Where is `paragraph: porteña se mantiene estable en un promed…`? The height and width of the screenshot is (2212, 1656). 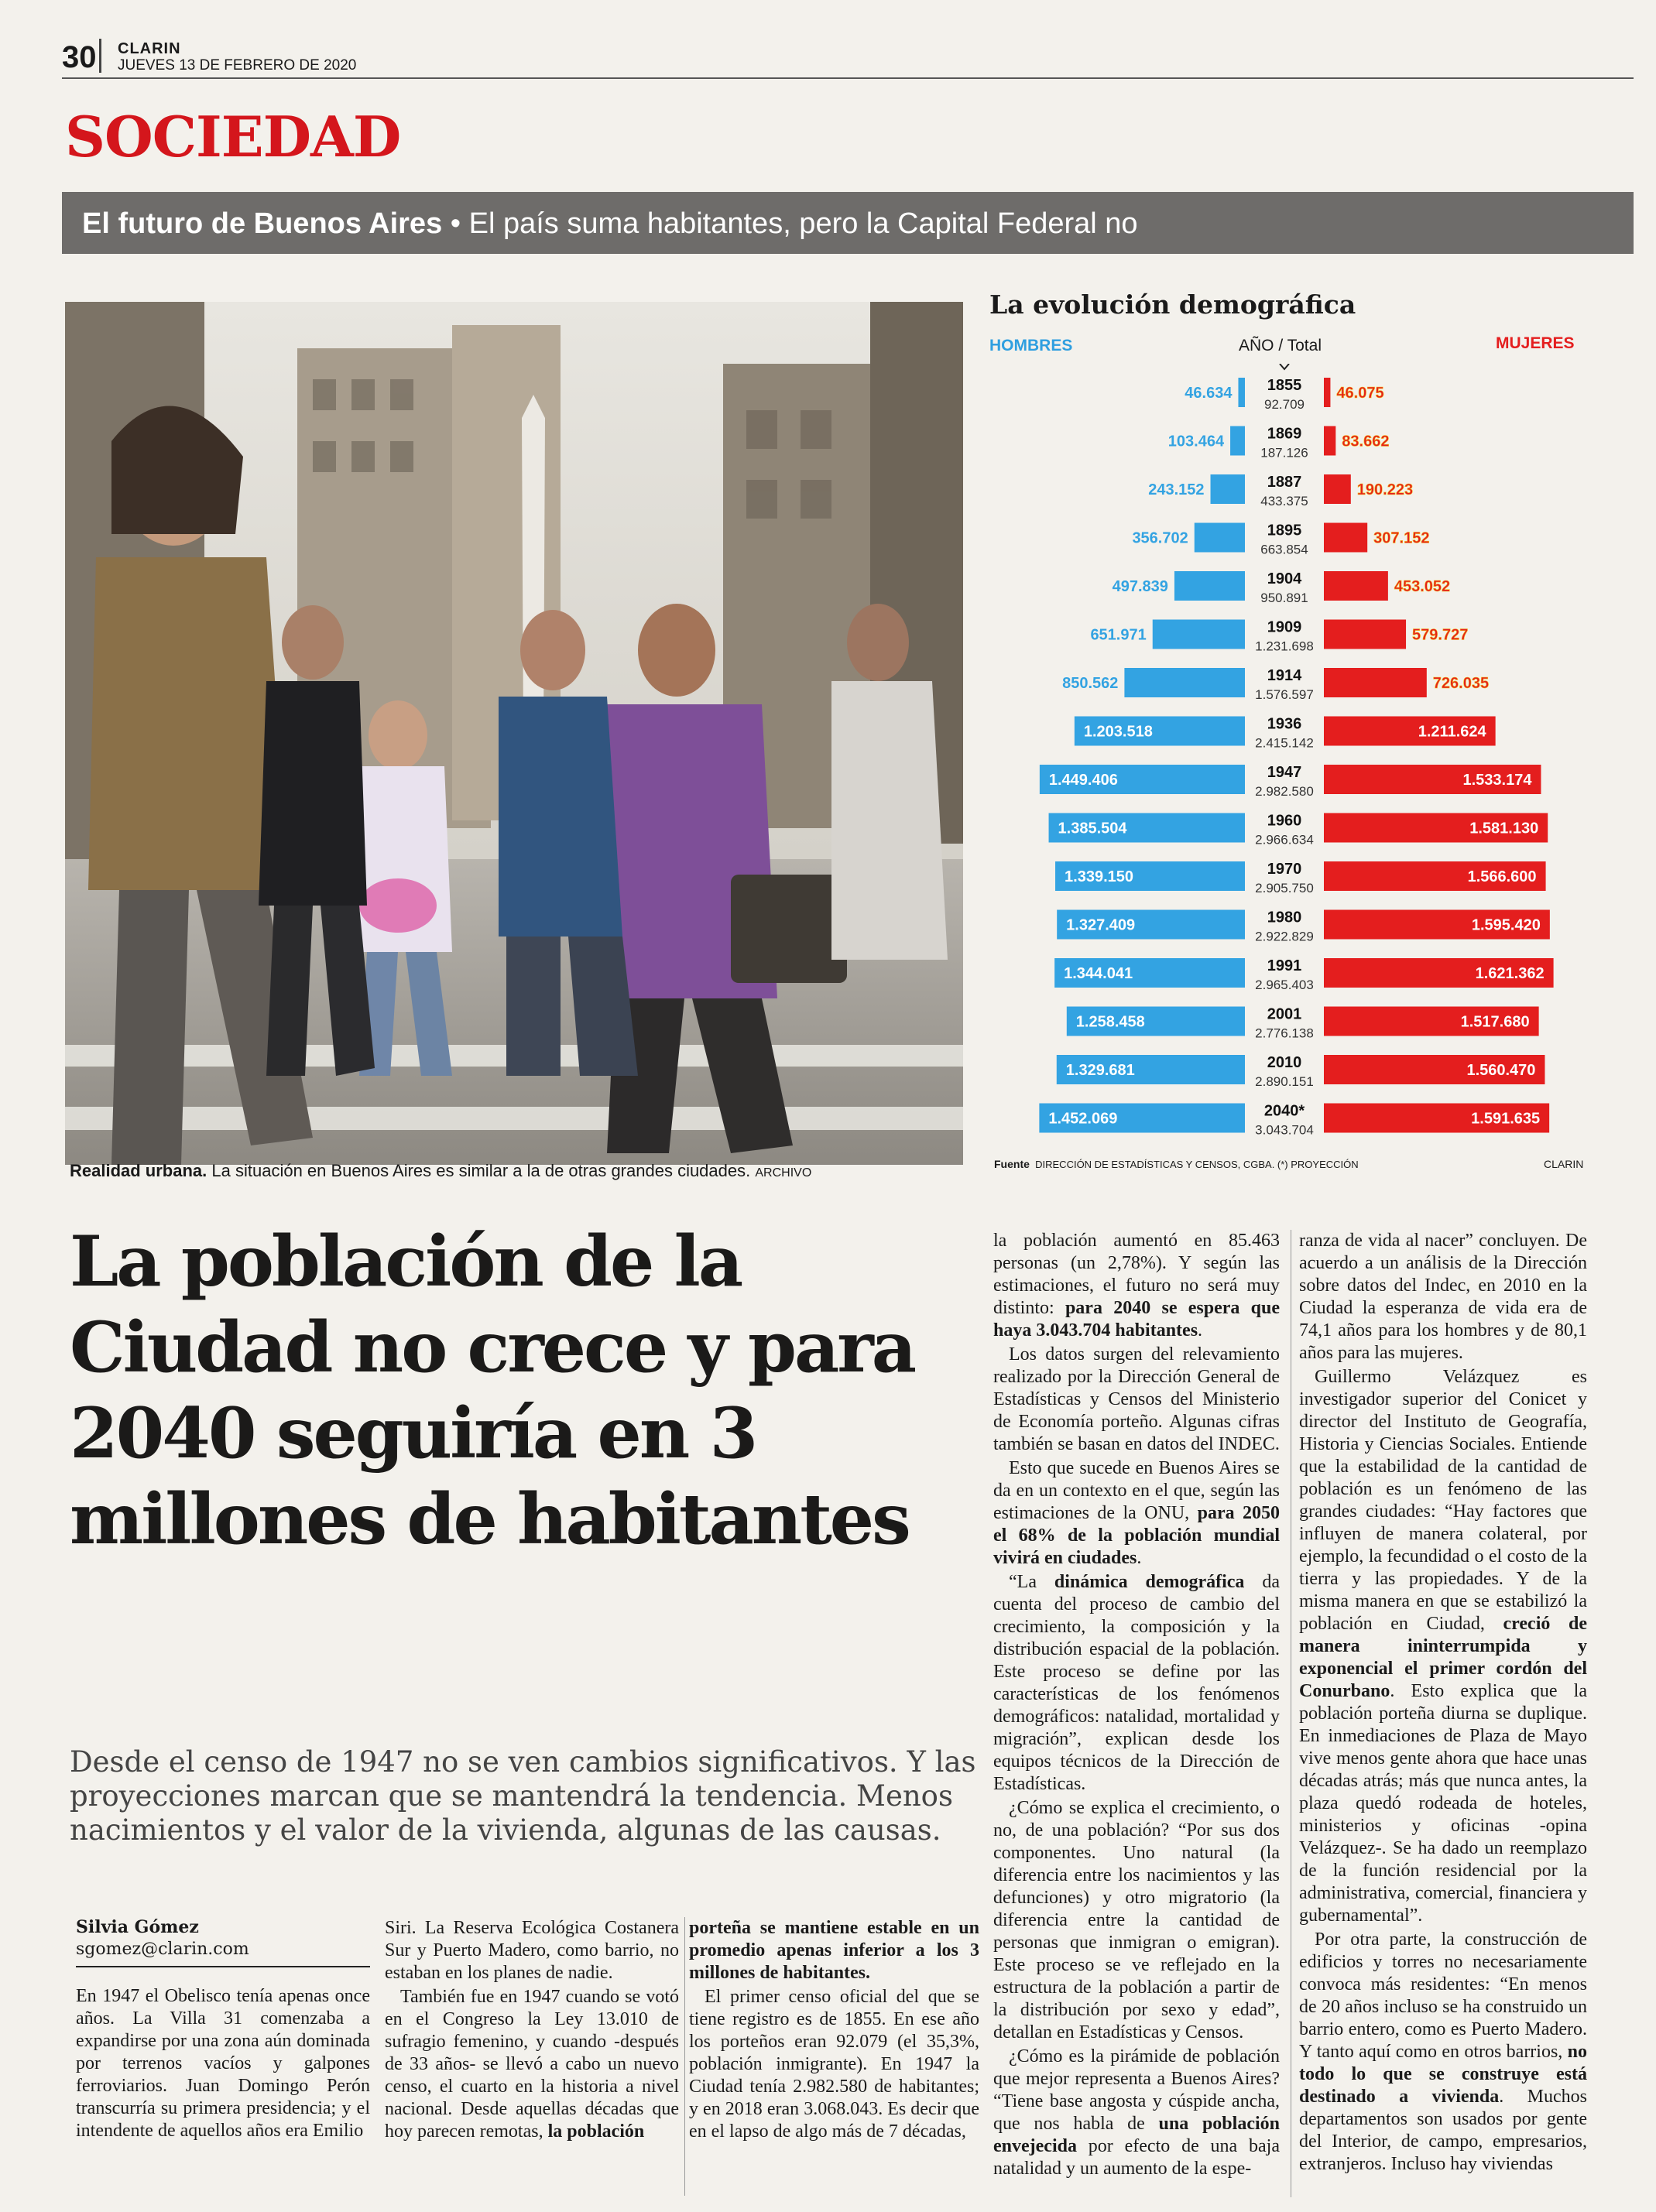
paragraph: porteña se mantiene estable en un promed… is located at coordinates (834, 1950).